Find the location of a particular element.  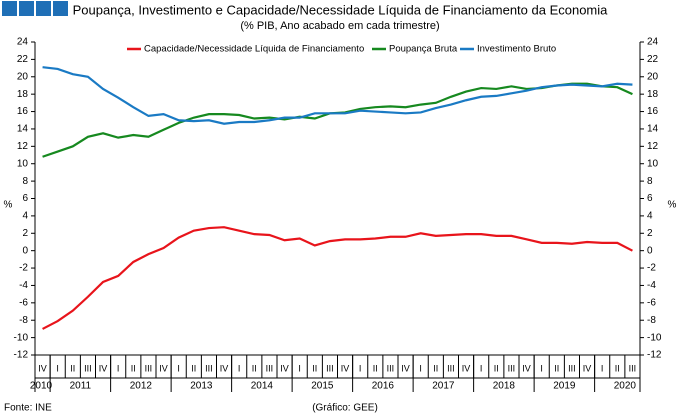

y2-tick-label: -4 is located at coordinates (651, 285).